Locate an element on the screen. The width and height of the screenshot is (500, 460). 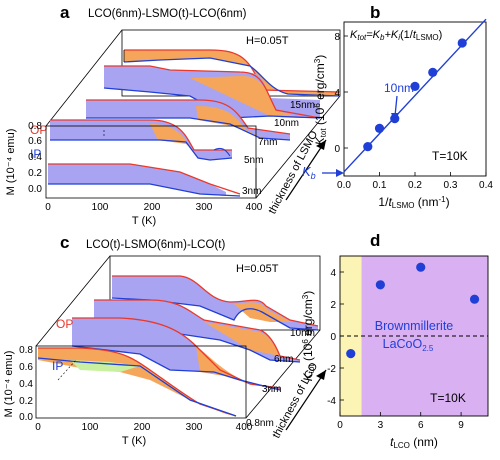
panel-c-op-curve-3nm is located at coordinates (176, 353).